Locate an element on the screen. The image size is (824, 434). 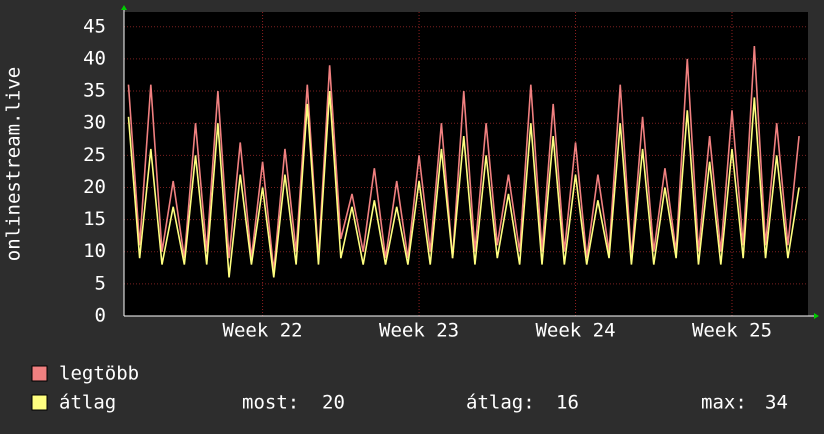
stat-label: átlag: is located at coordinates (500, 403).